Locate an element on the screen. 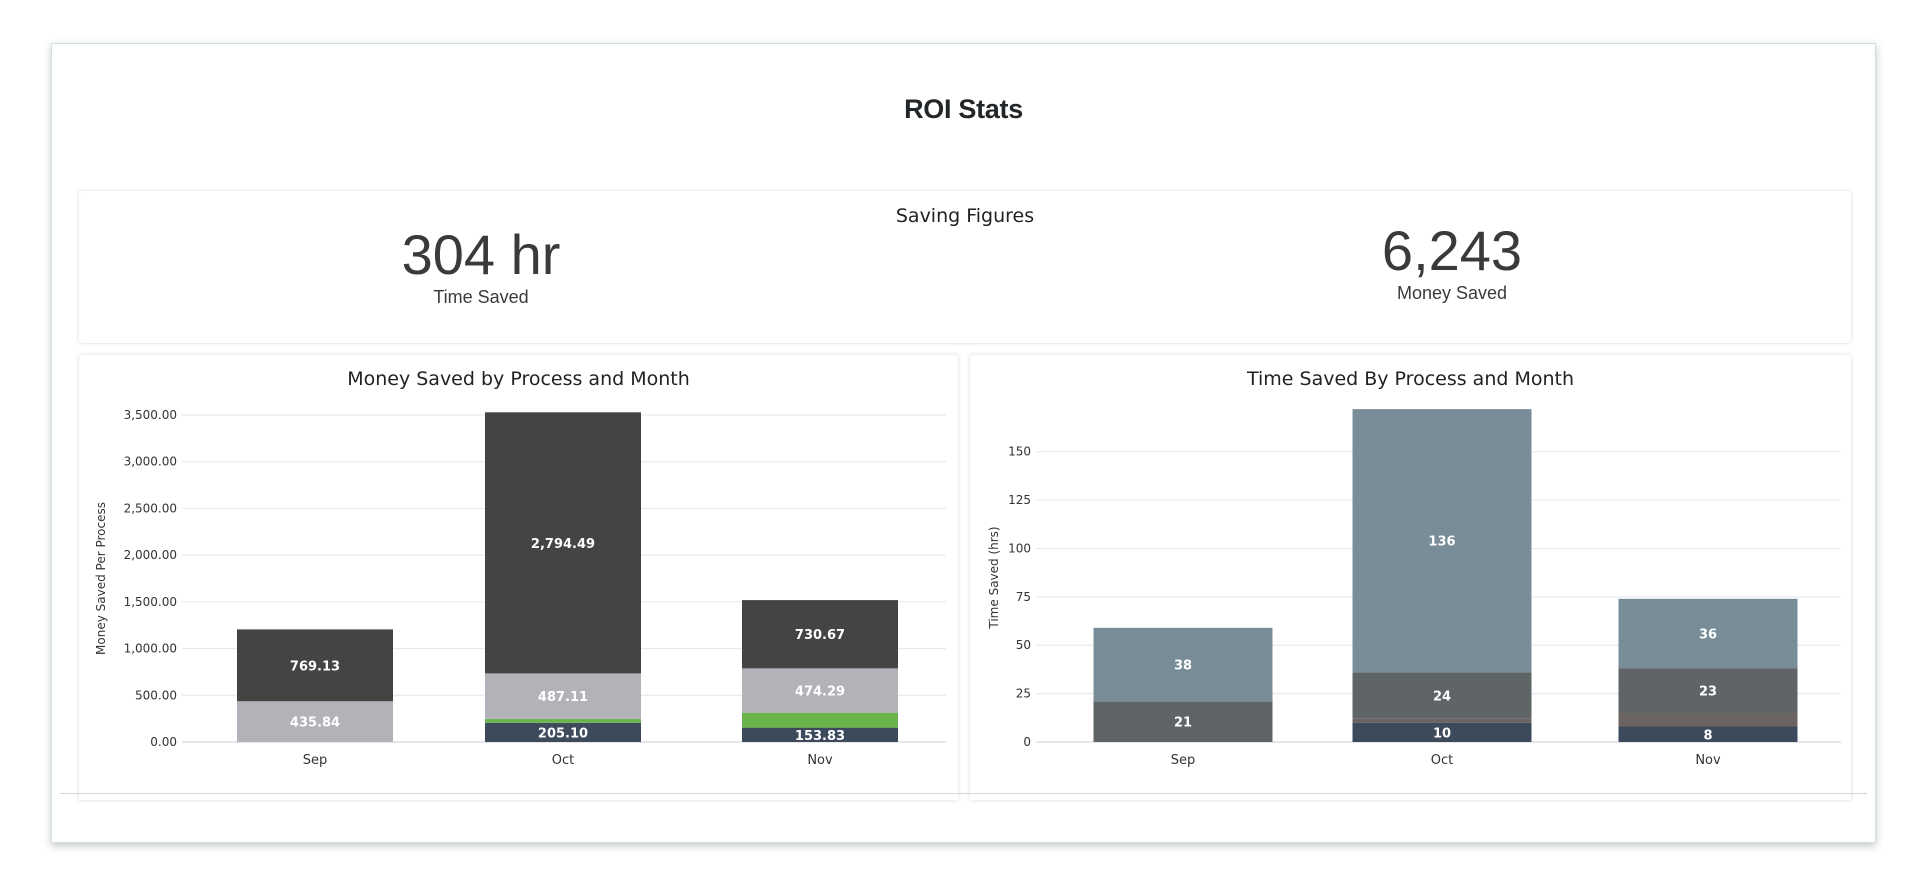 The width and height of the screenshot is (1920, 887). y-tick-label: 2,000.00 is located at coordinates (150, 555).